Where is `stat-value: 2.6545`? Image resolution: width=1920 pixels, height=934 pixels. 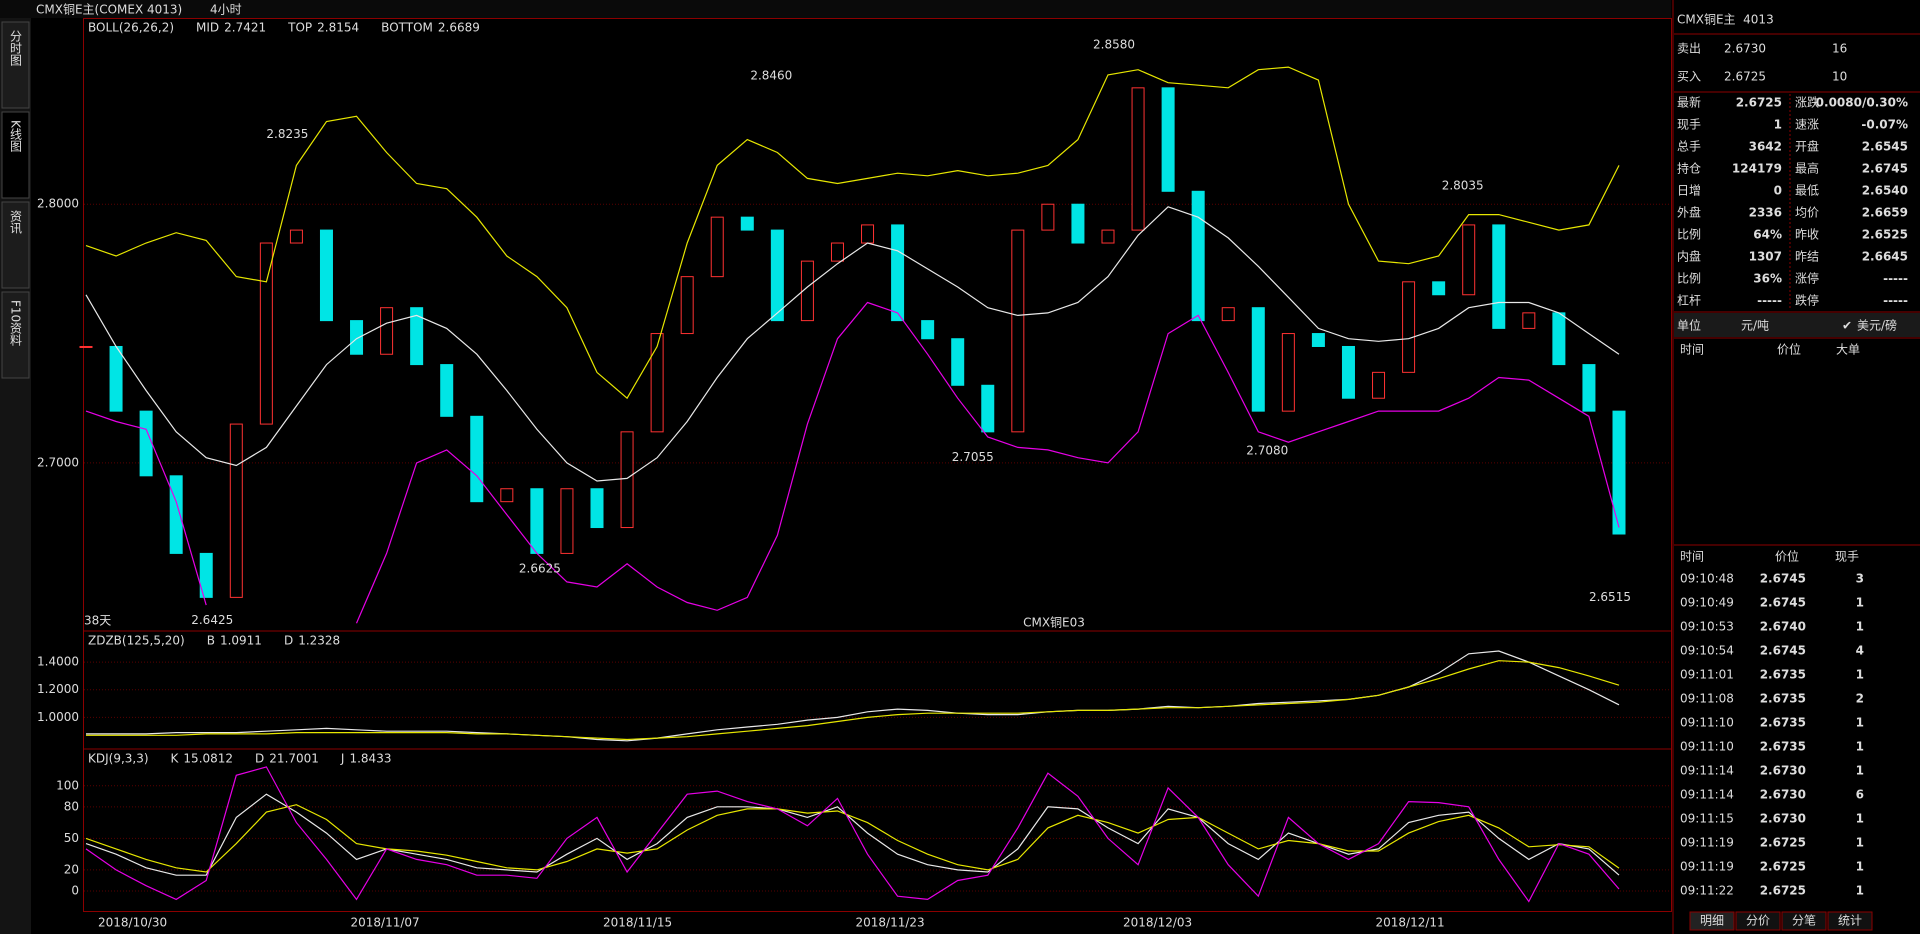 stat-value: 2.6545 is located at coordinates (1885, 147).